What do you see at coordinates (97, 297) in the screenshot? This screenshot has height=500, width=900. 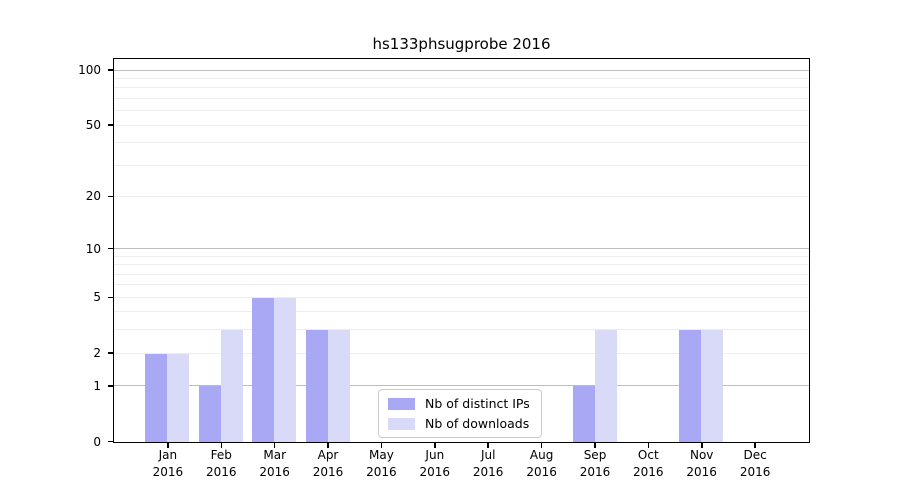 I see `y-axis-tick-label: 5` at bounding box center [97, 297].